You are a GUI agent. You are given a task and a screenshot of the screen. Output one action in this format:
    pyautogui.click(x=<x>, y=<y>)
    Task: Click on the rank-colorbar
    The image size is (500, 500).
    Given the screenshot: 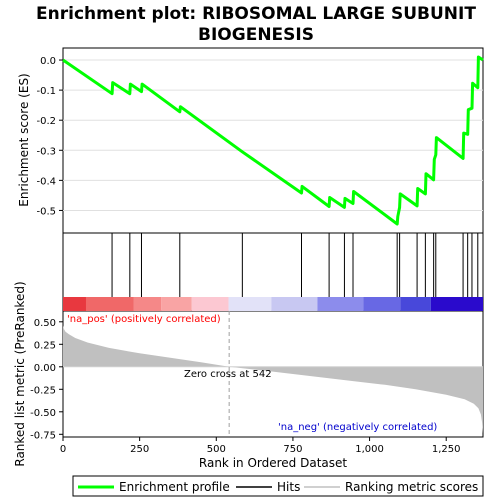 What is the action you would take?
    pyautogui.click(x=273, y=304)
    